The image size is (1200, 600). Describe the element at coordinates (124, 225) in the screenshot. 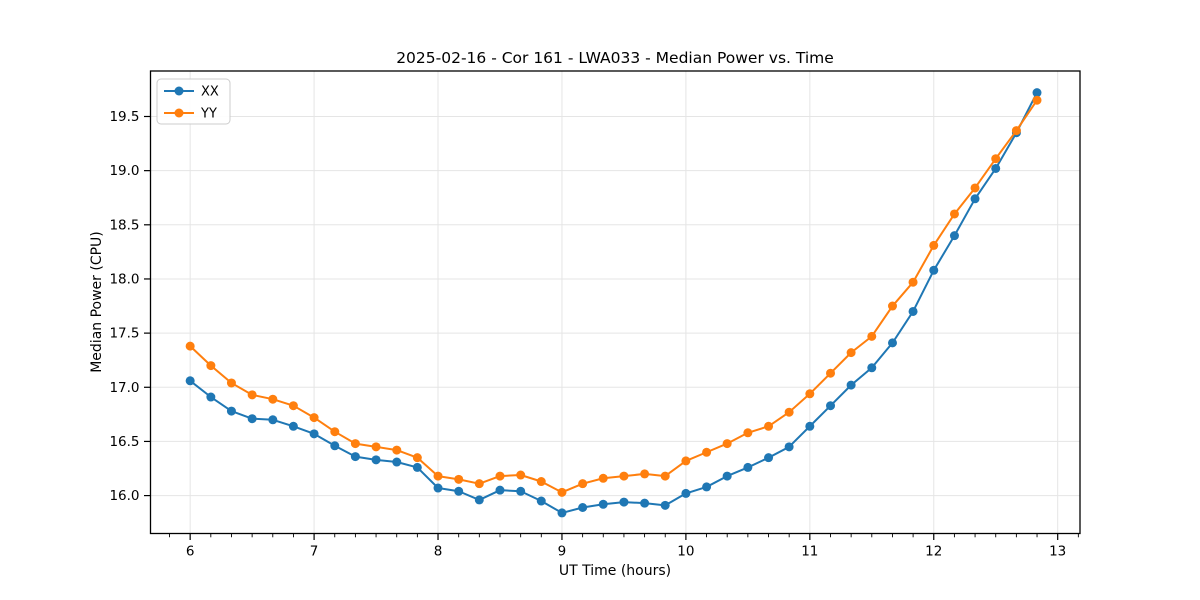

I see `y-tick-label: 18.5` at that location.